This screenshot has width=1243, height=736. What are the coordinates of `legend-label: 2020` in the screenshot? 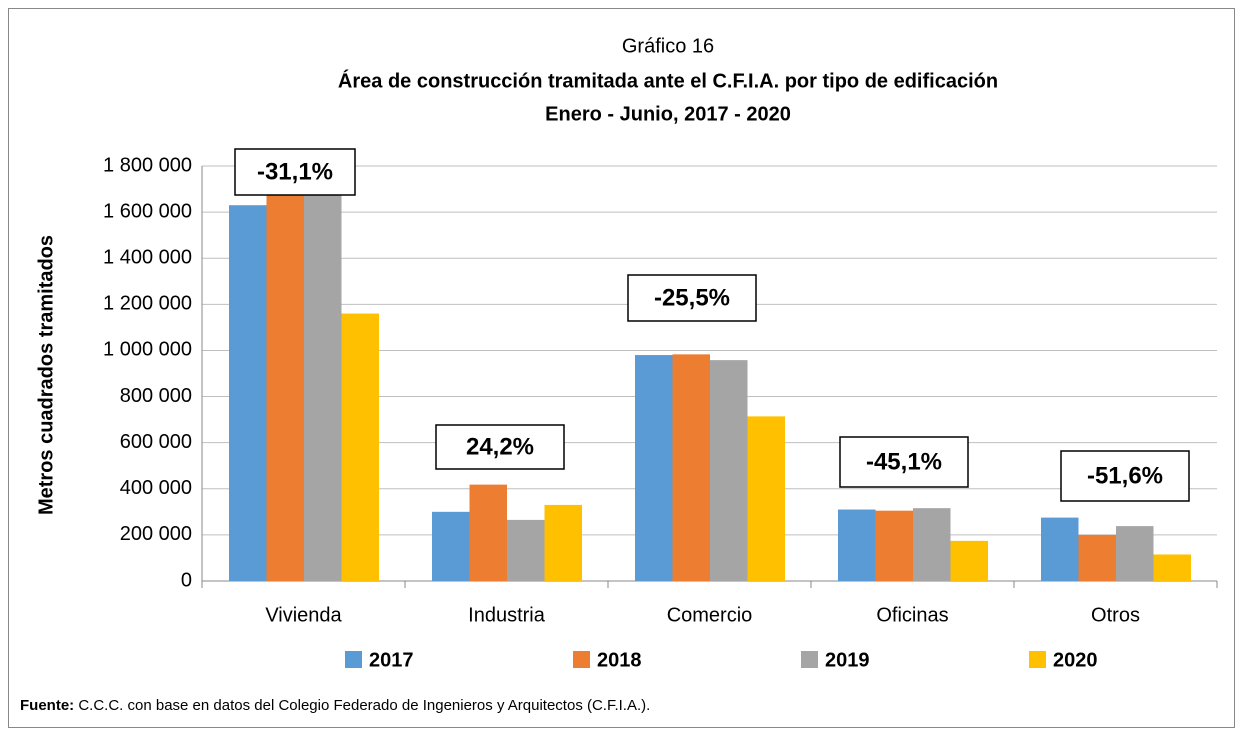 It's located at (1075, 660).